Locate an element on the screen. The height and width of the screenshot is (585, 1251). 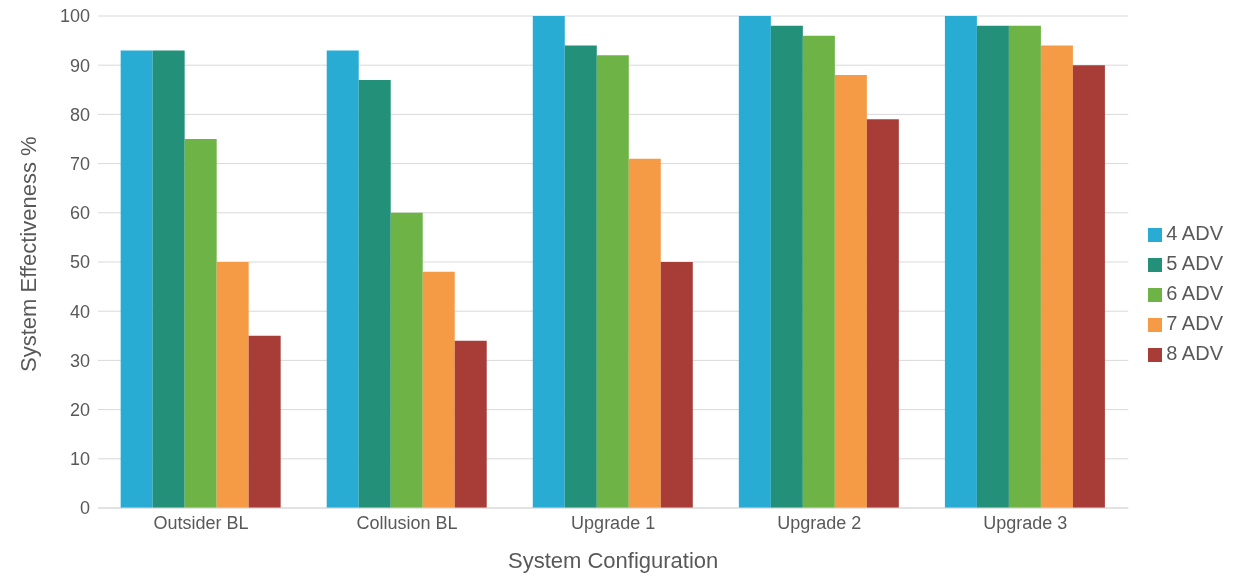
y-tick-label: 30 is located at coordinates (79, 360).